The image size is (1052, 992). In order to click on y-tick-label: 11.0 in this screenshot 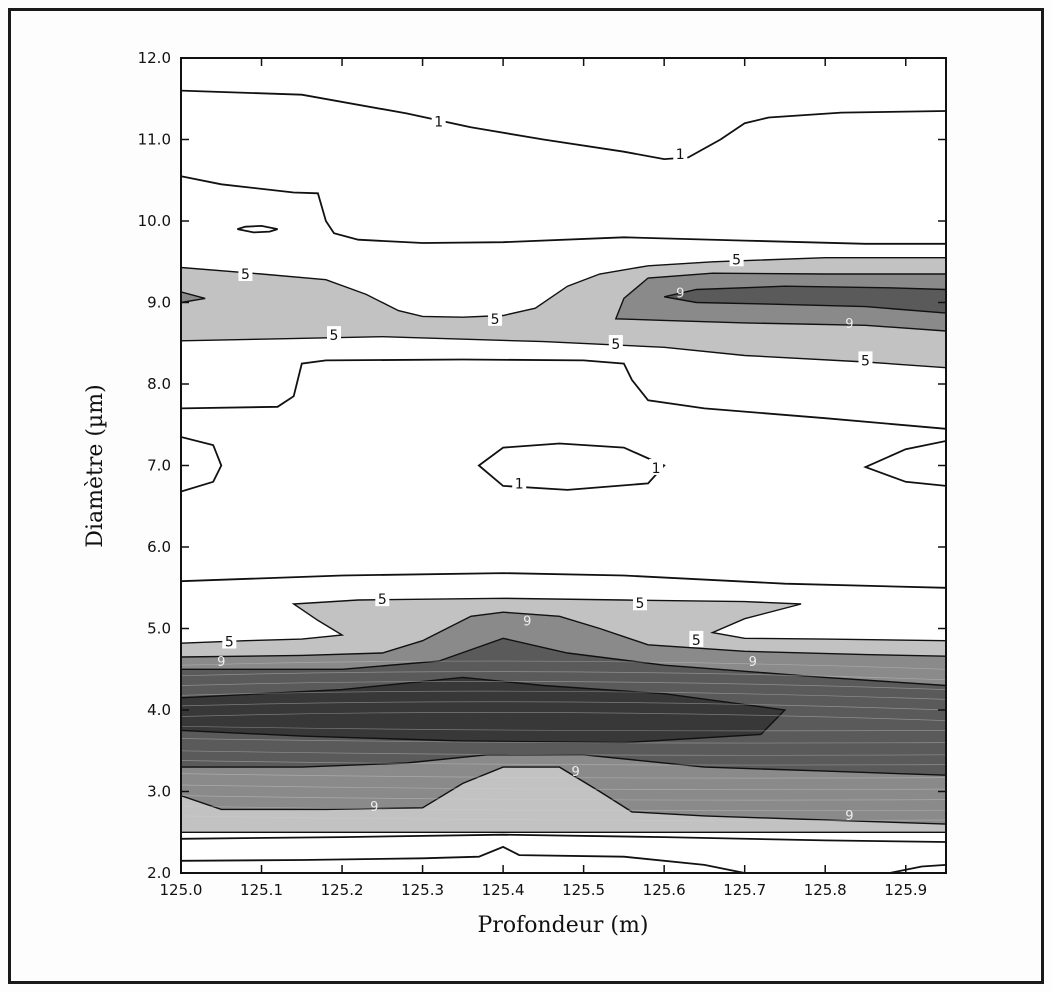, I will do `click(154, 140)`.